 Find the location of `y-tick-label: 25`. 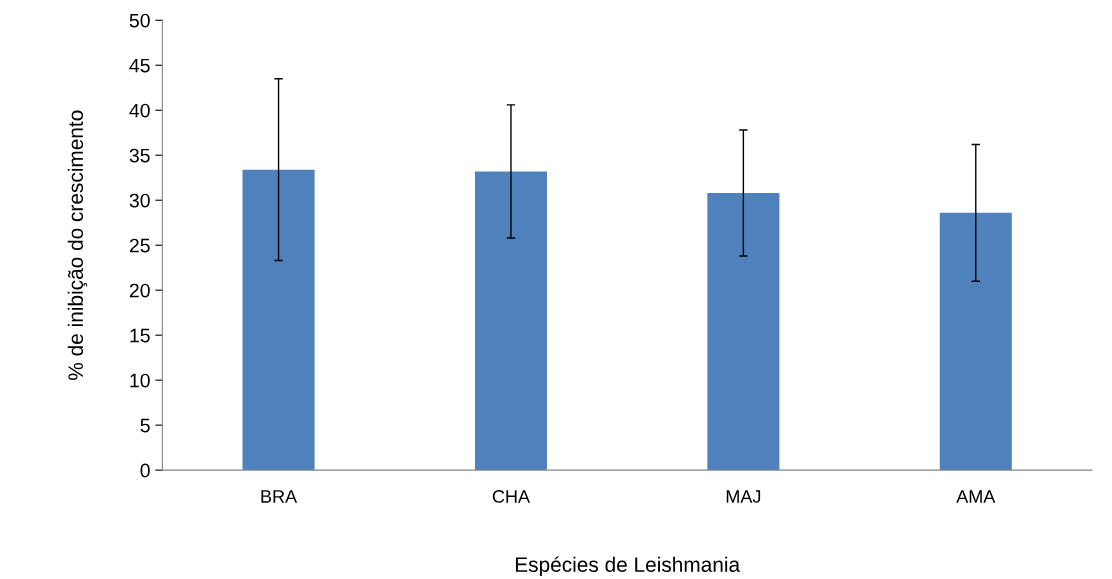

y-tick-label: 25 is located at coordinates (139, 245).